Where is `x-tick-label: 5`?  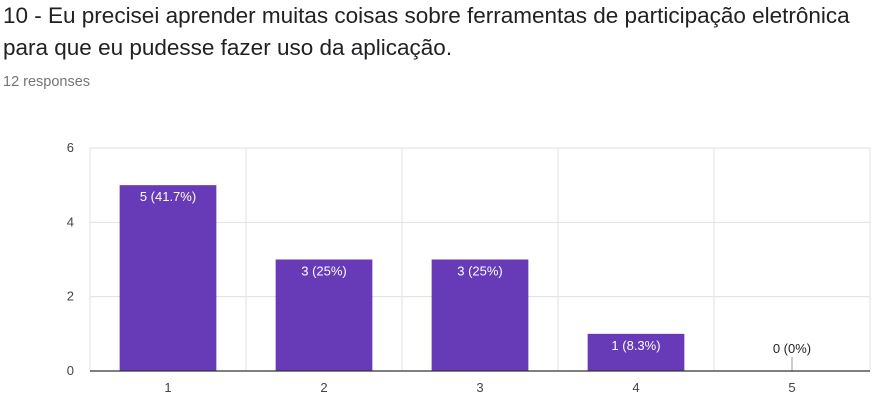 x-tick-label: 5 is located at coordinates (791, 387).